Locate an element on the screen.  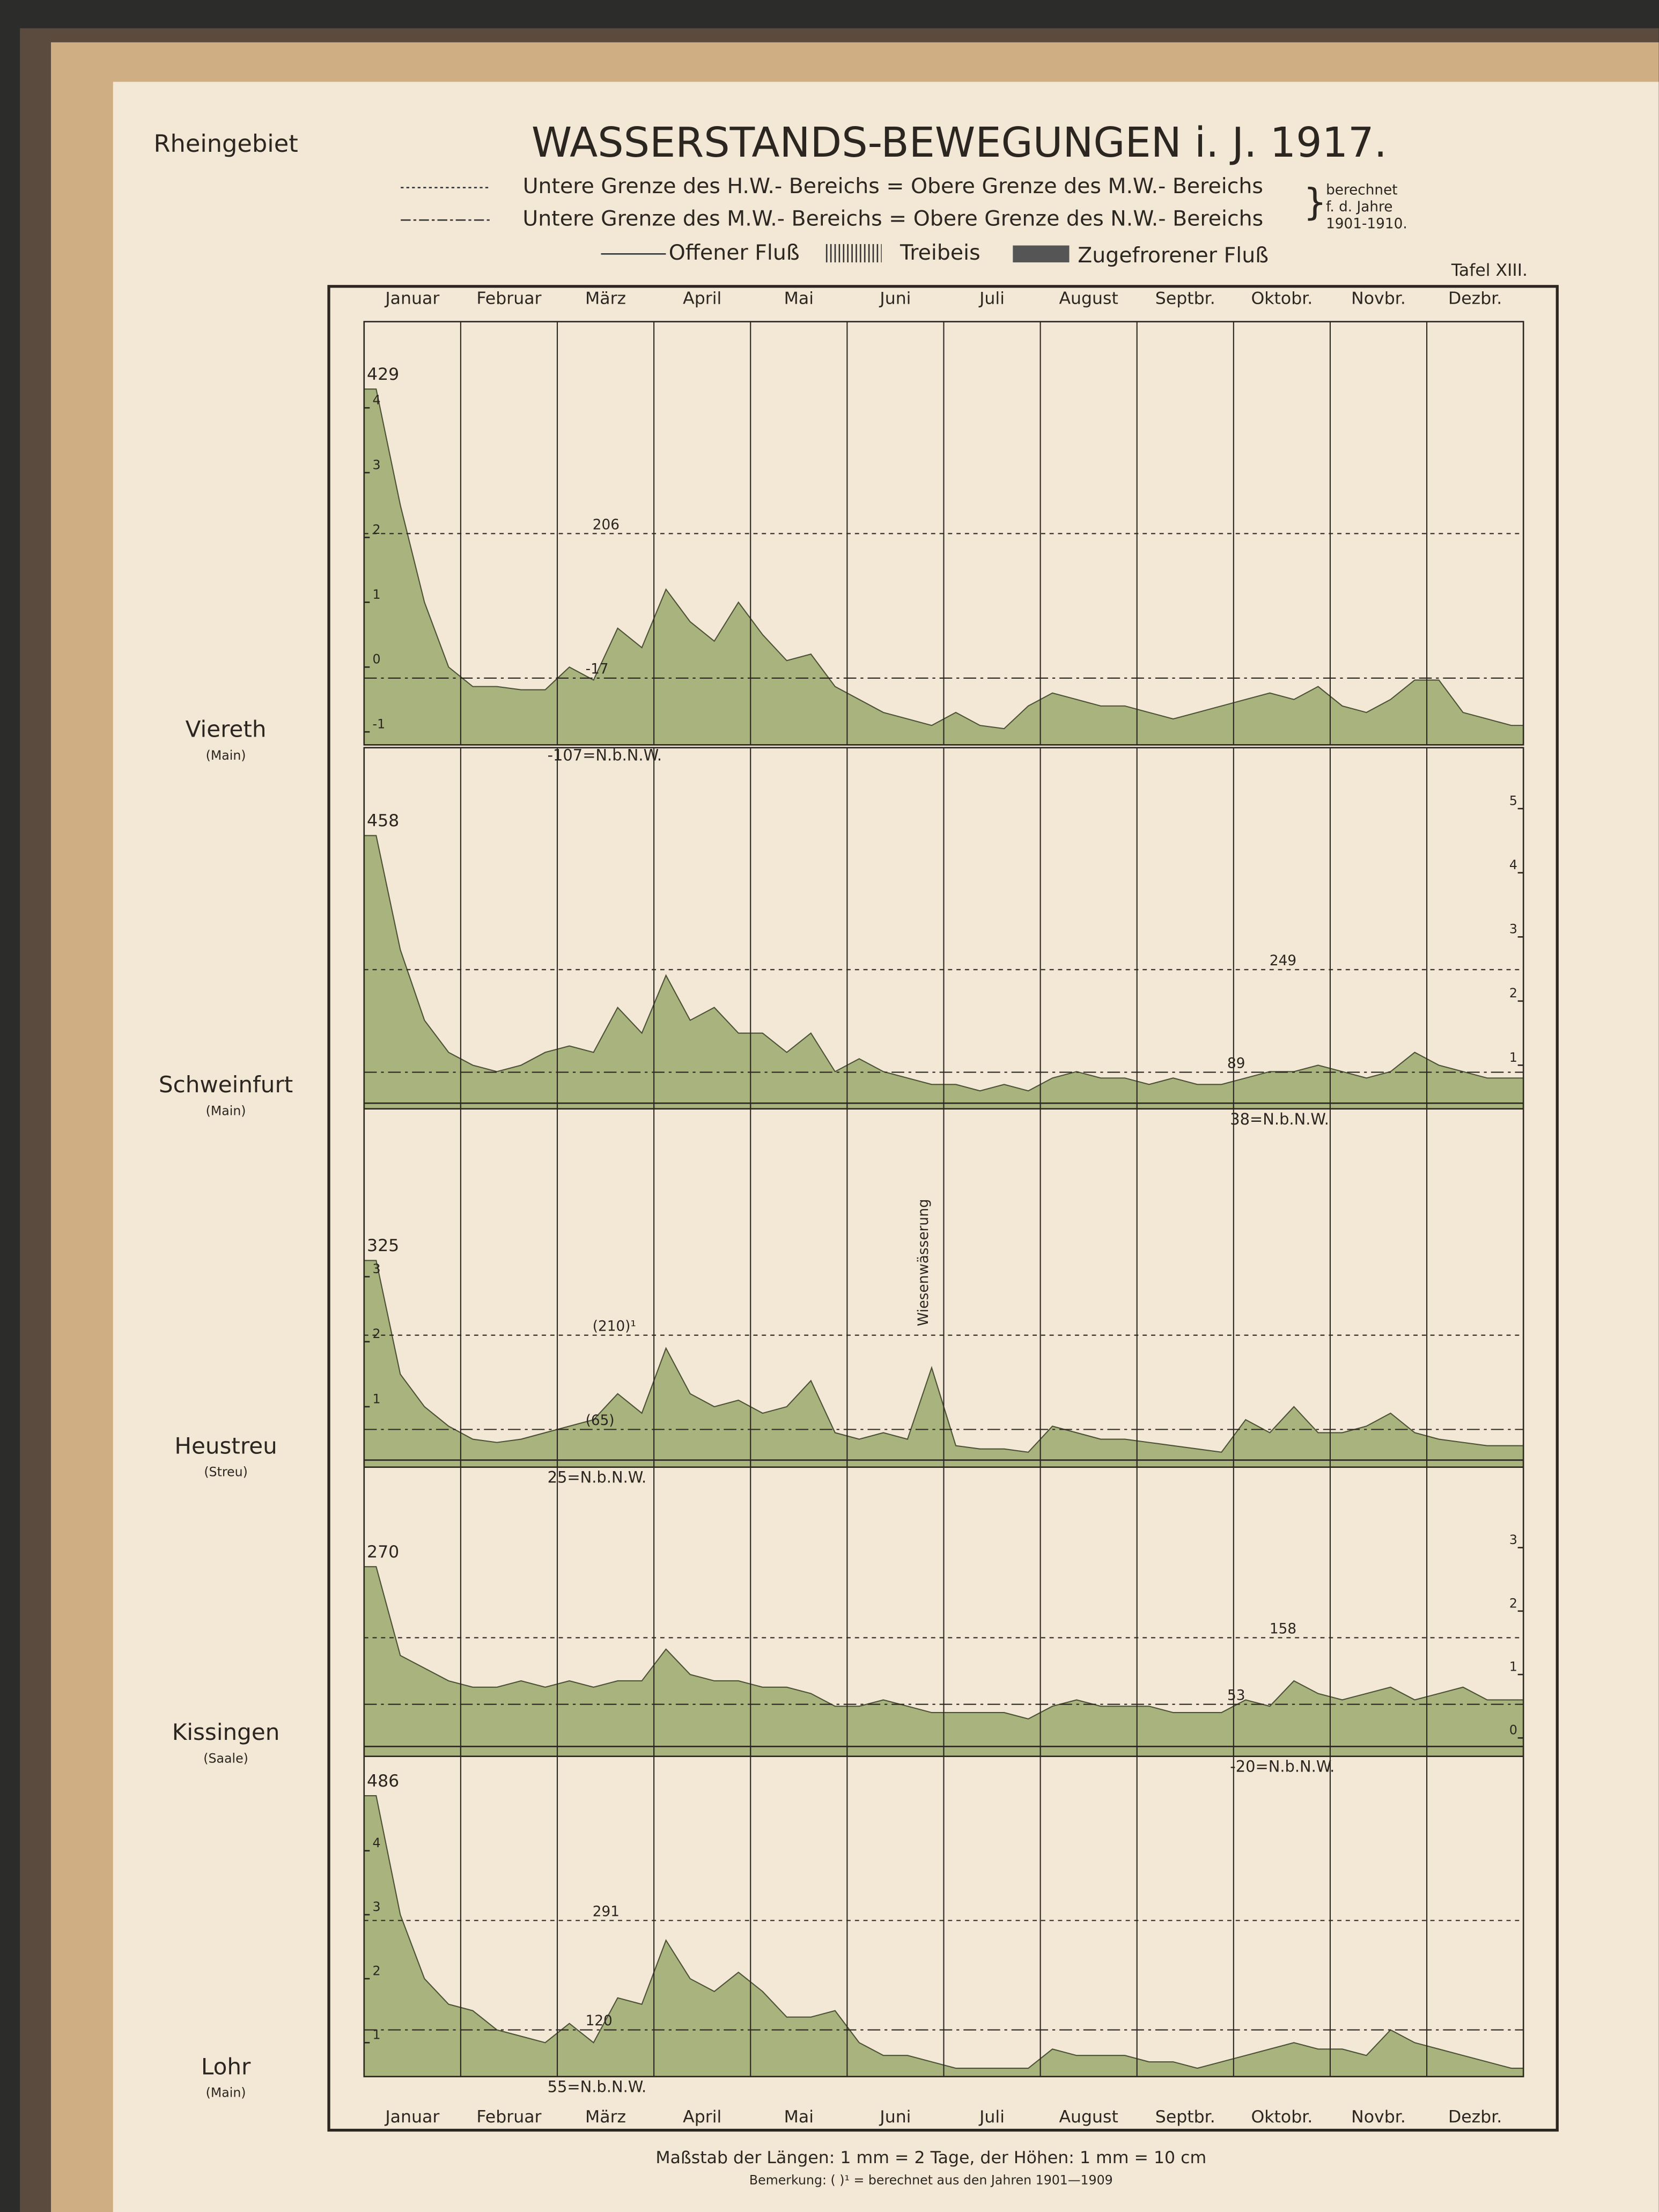
station-name: Lohr is located at coordinates (226, 2066).